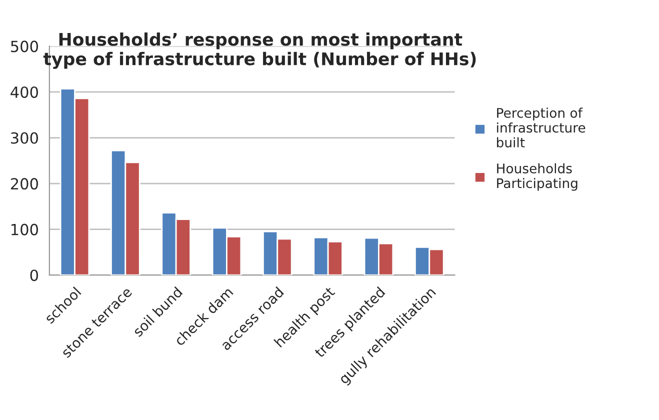 The height and width of the screenshot is (420, 659). What do you see at coordinates (24, 138) in the screenshot?
I see `y-tick-label: 300` at bounding box center [24, 138].